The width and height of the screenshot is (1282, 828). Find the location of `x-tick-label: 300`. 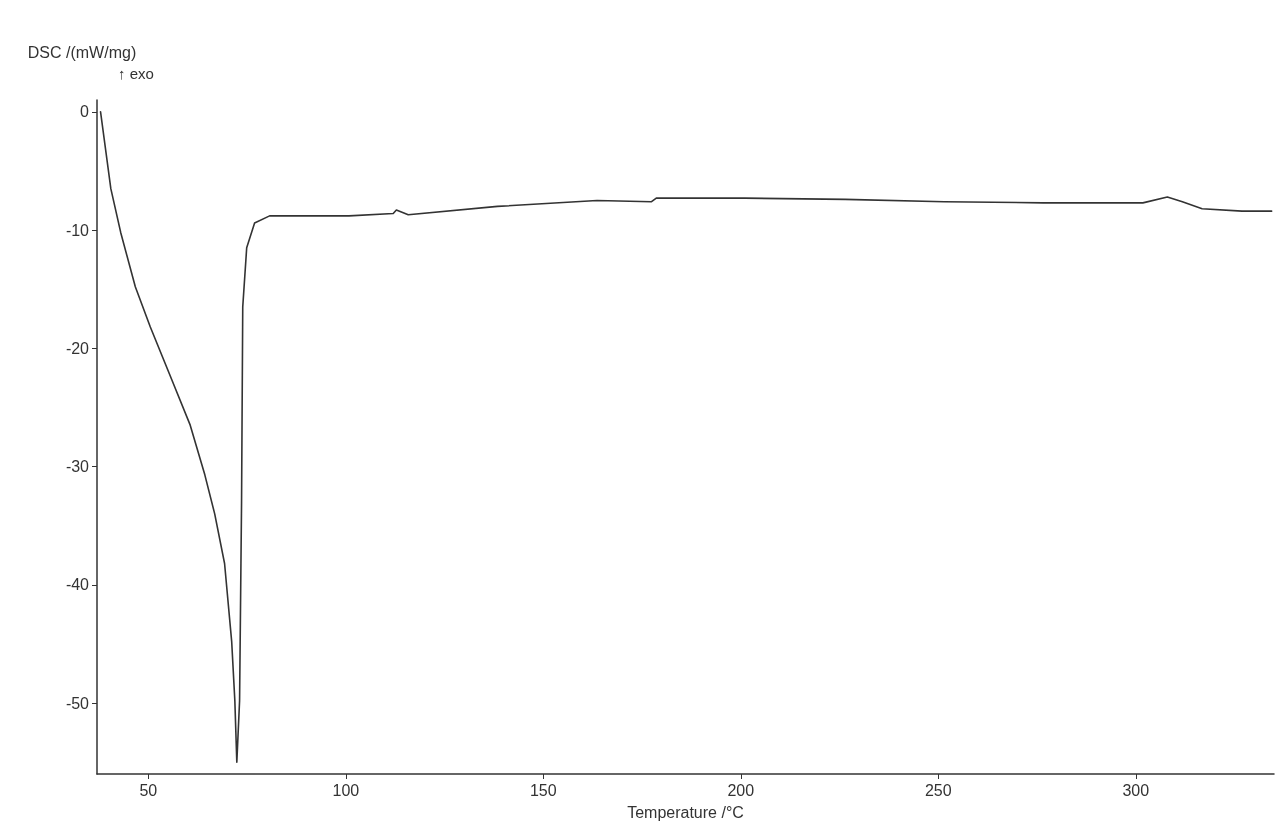

x-tick-label: 300 is located at coordinates (1136, 790).